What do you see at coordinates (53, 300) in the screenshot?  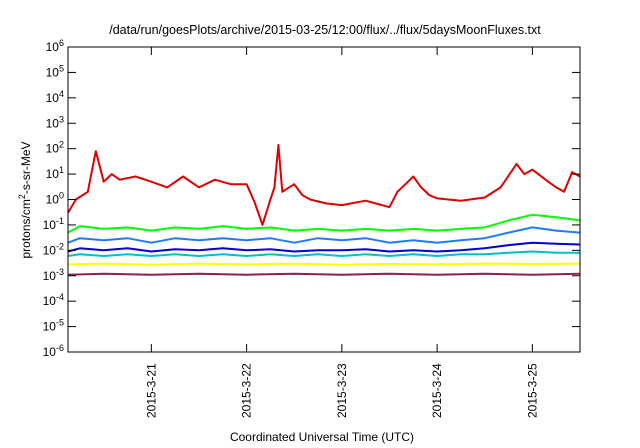 I see `y-tick-label: 10⁻⁴` at bounding box center [53, 300].